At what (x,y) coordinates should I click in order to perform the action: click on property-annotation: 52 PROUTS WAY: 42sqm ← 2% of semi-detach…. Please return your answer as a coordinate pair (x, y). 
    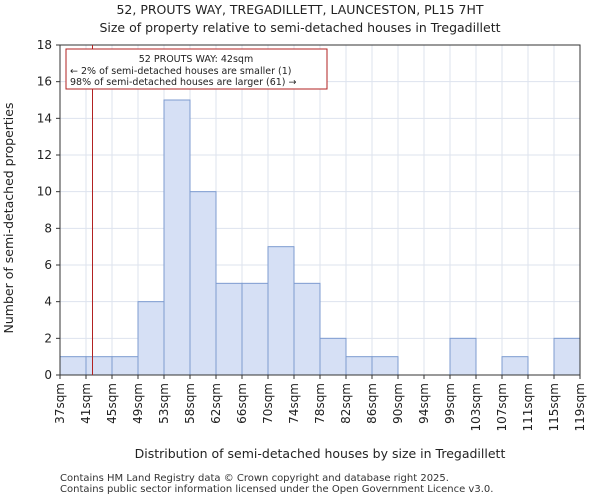
    Looking at the image, I should click on (196, 69).